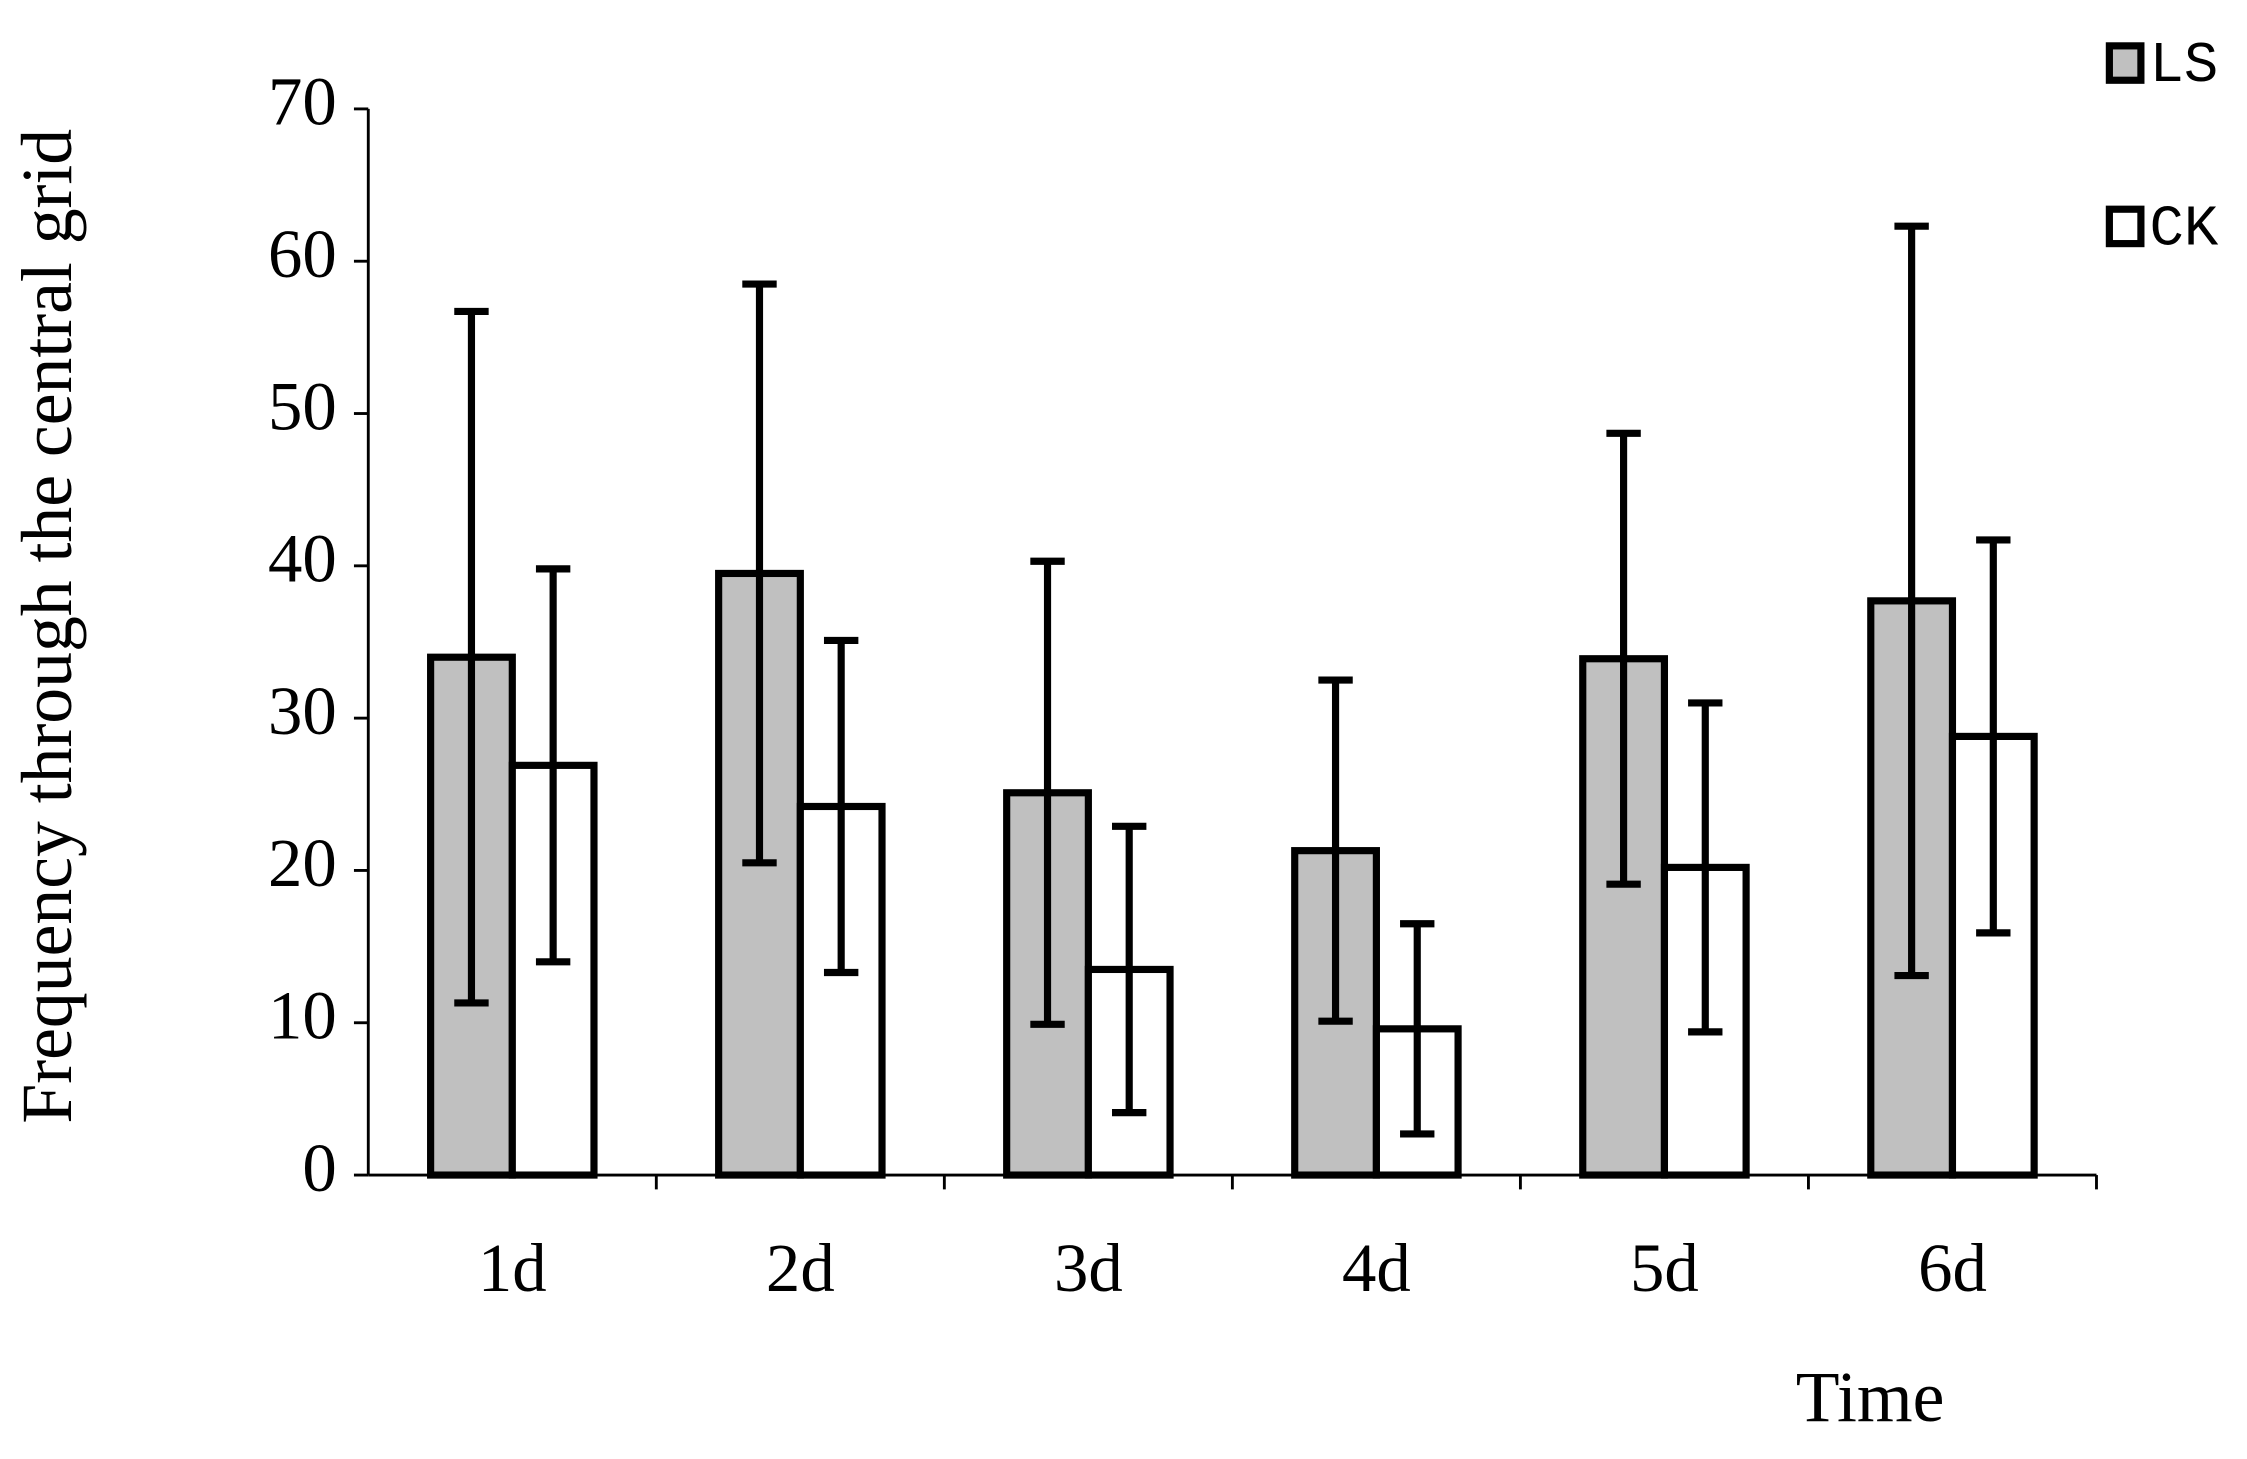 The height and width of the screenshot is (1459, 2247). Describe the element at coordinates (800, 1268) in the screenshot. I see `x-tick-label: 2d` at that location.